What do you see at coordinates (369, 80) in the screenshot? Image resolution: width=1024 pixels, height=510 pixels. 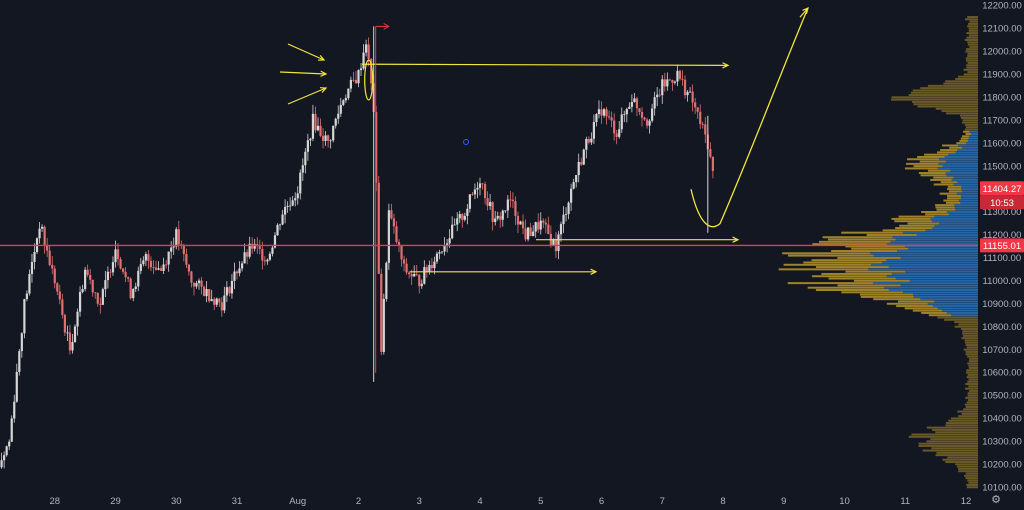 I see `highlight-ellipse` at bounding box center [369, 80].